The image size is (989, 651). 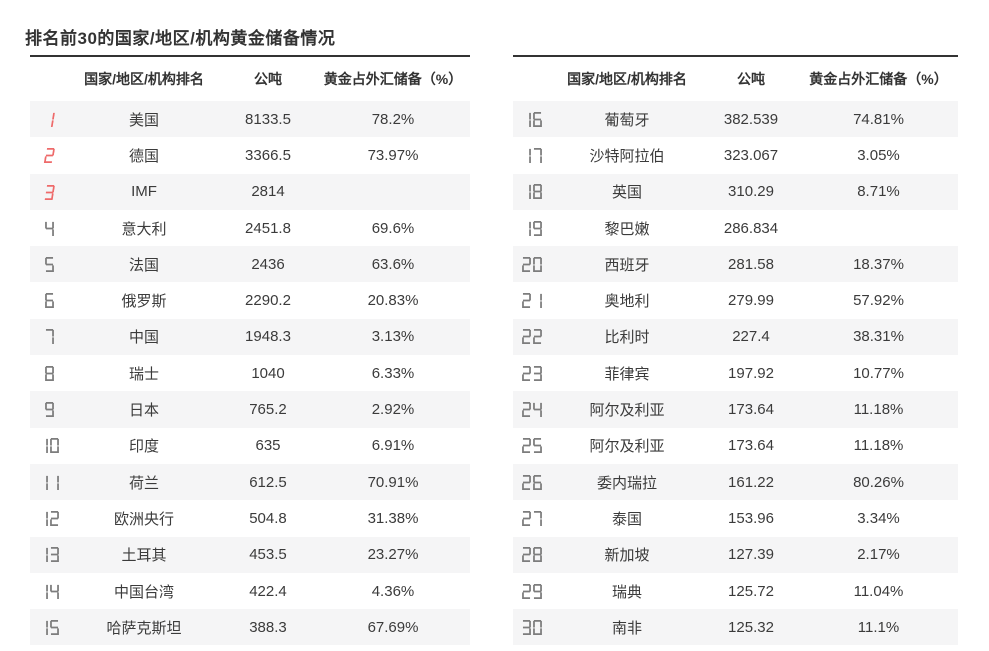 What do you see at coordinates (268, 518) in the screenshot?
I see `tonnes-cell: 504.8` at bounding box center [268, 518].